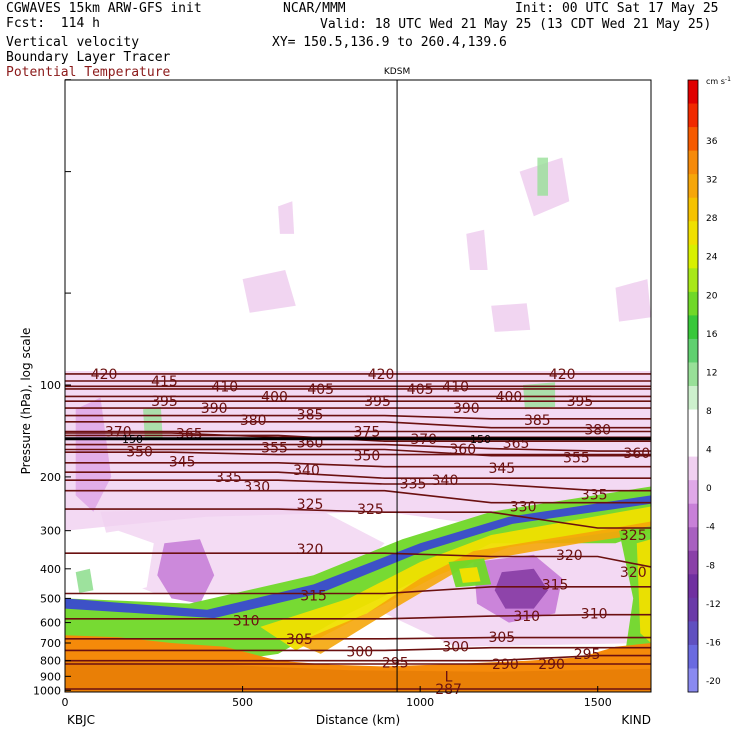  What do you see at coordinates (88, 72) in the screenshot?
I see `field-potential-temperature: Potential Temperature` at bounding box center [88, 72].